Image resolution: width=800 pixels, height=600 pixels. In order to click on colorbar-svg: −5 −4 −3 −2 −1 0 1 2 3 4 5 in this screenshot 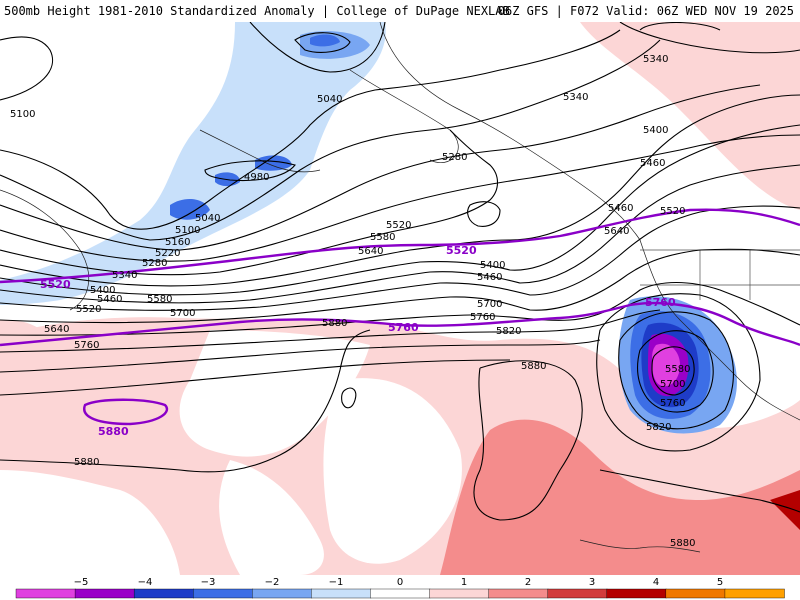, I will do `click(400, 588)`.